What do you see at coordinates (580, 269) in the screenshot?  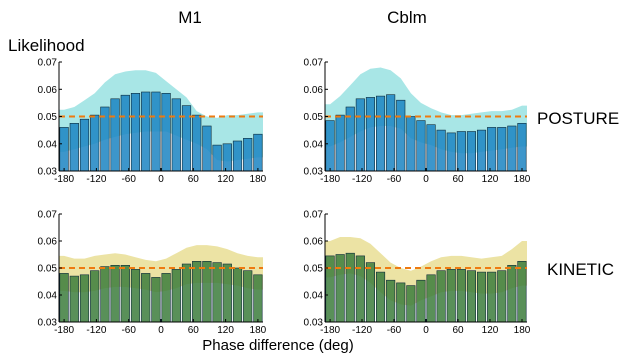 I see `row-label-kinetic: KINETIC` at bounding box center [580, 269].